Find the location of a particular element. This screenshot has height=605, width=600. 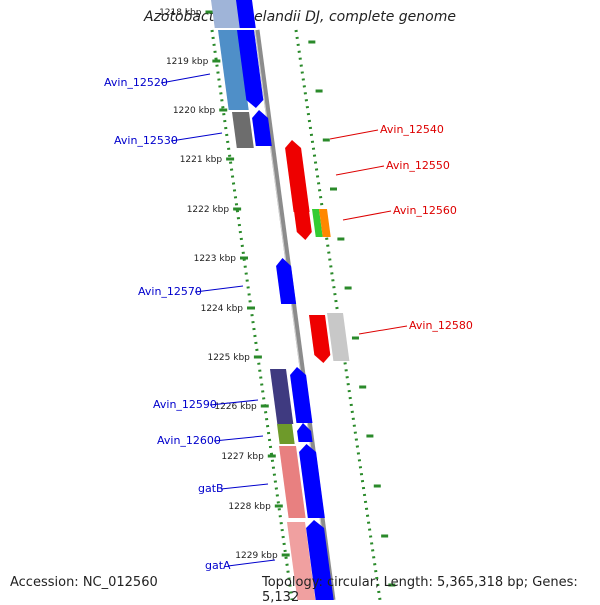

scale-tick-label: 1219 kbp is located at coordinates (187, 62).